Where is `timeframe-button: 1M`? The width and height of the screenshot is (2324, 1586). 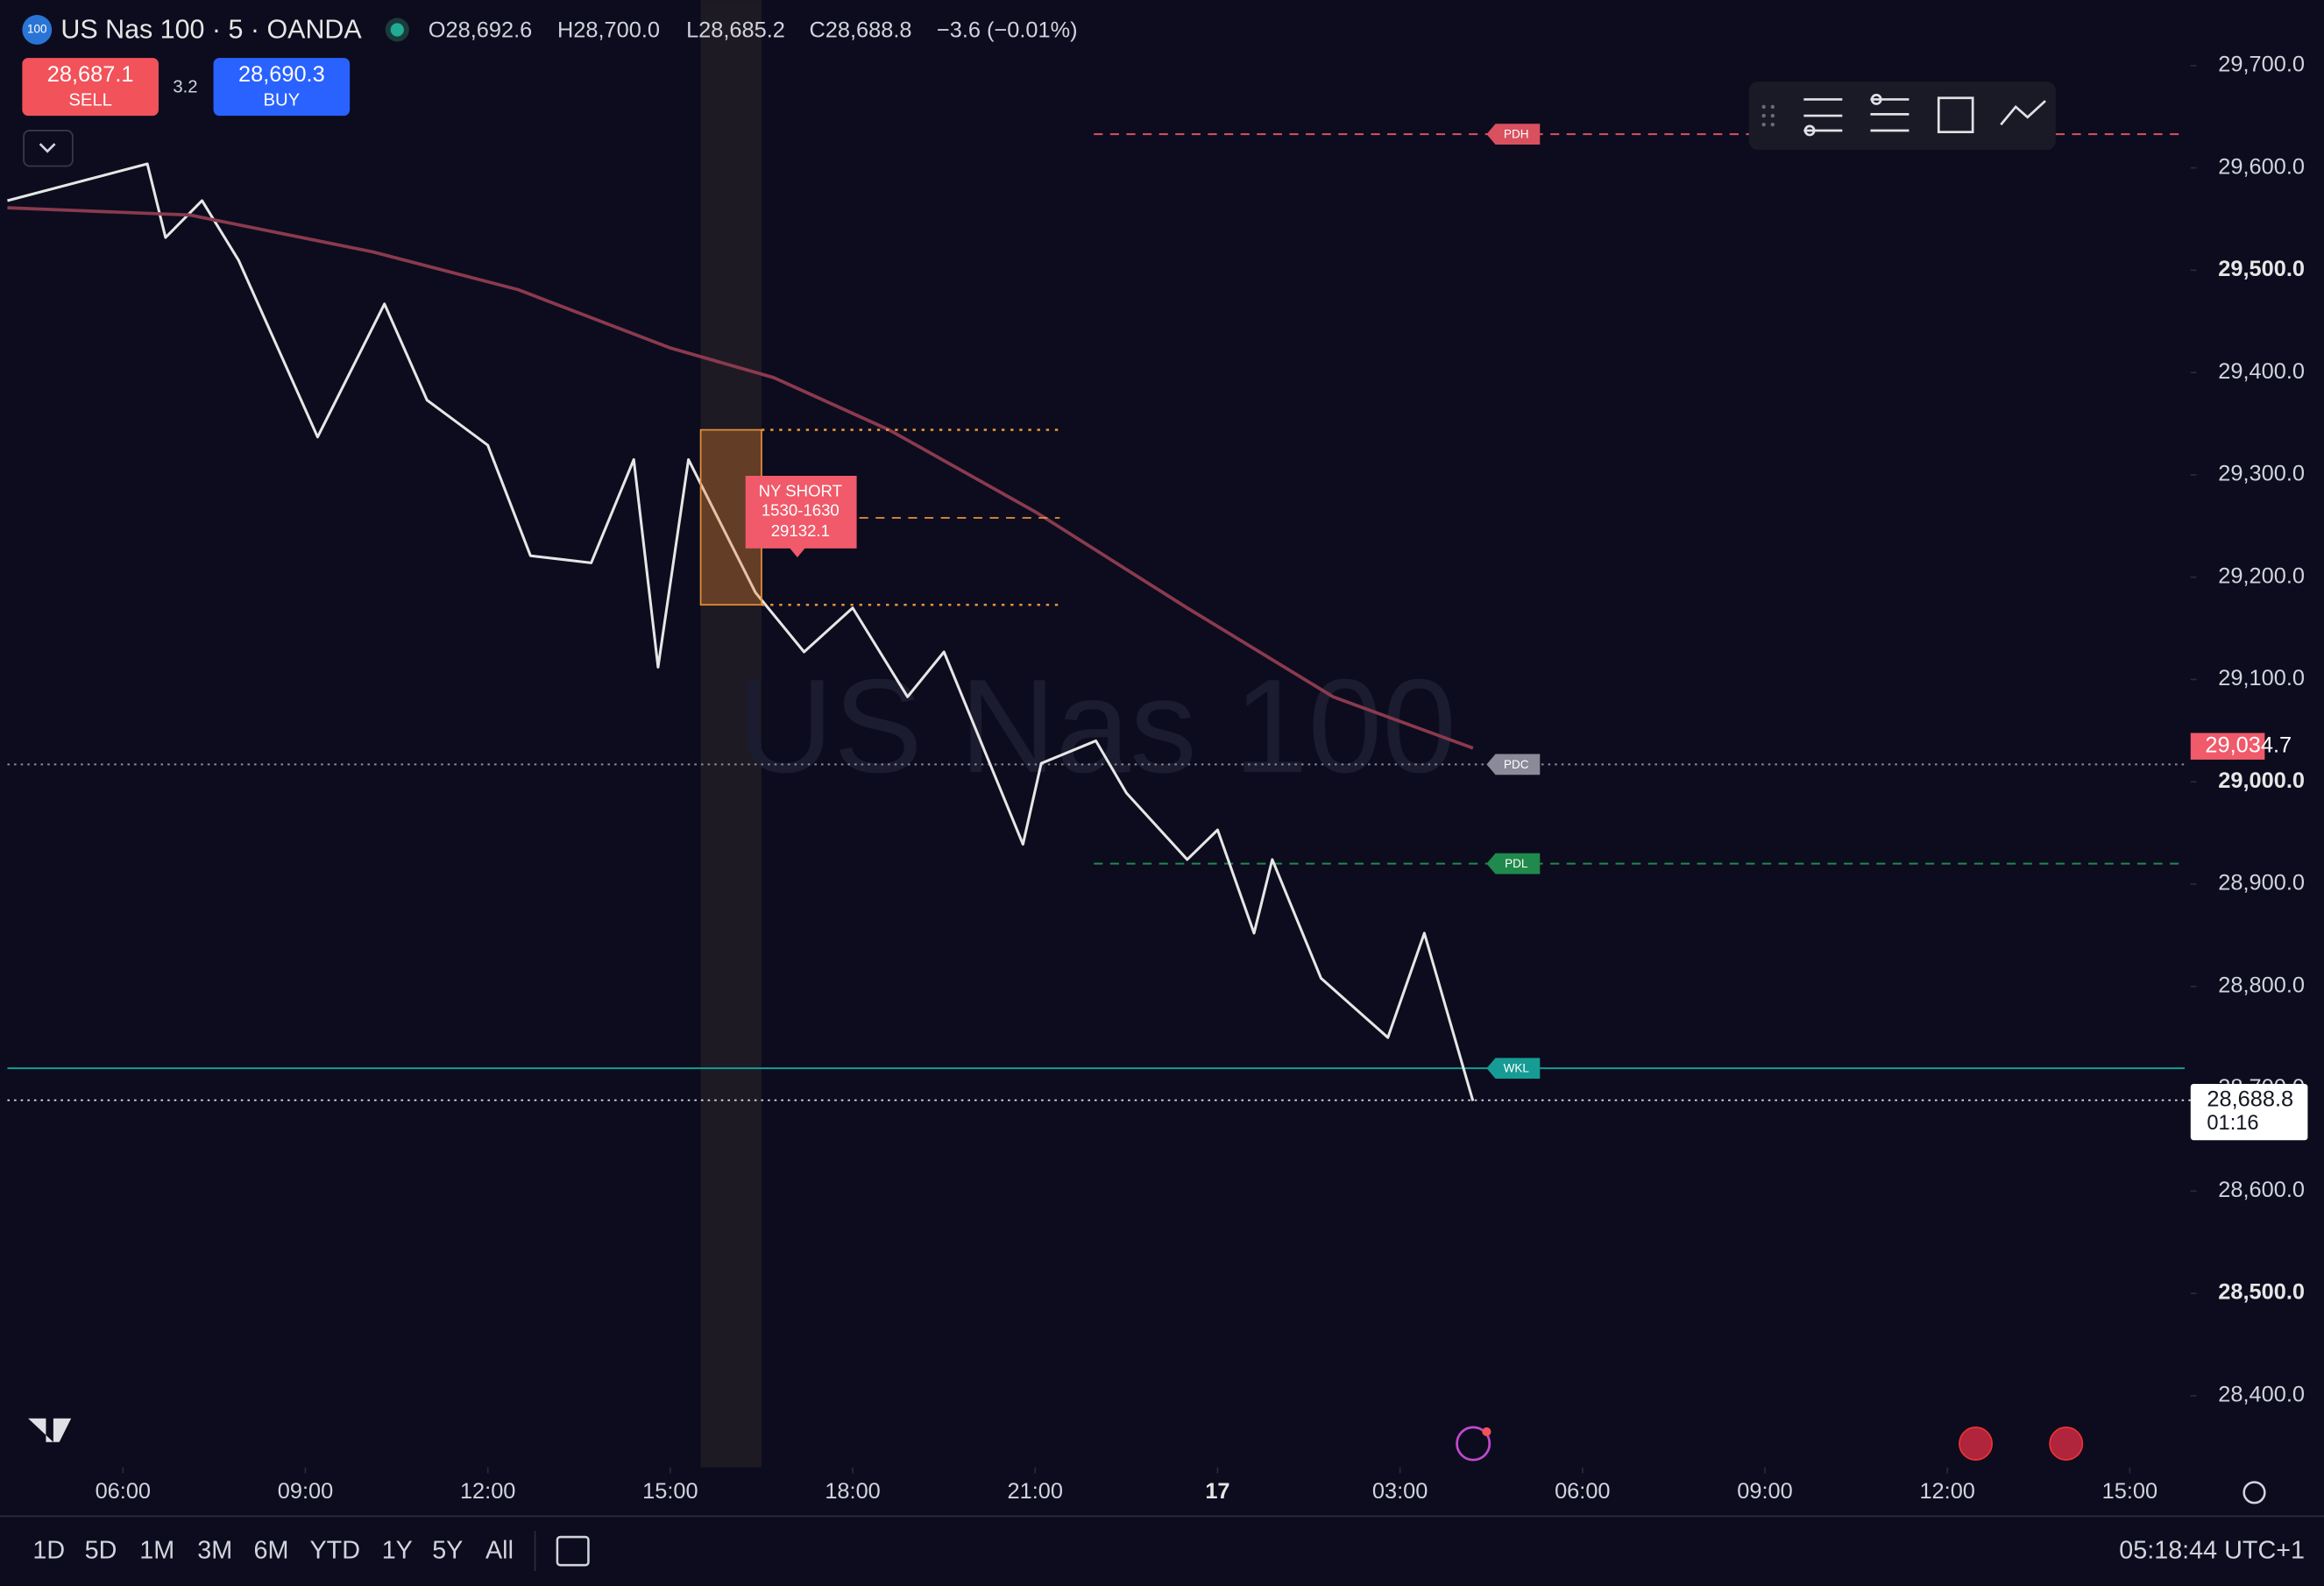
timeframe-button: 1M is located at coordinates (156, 1551).